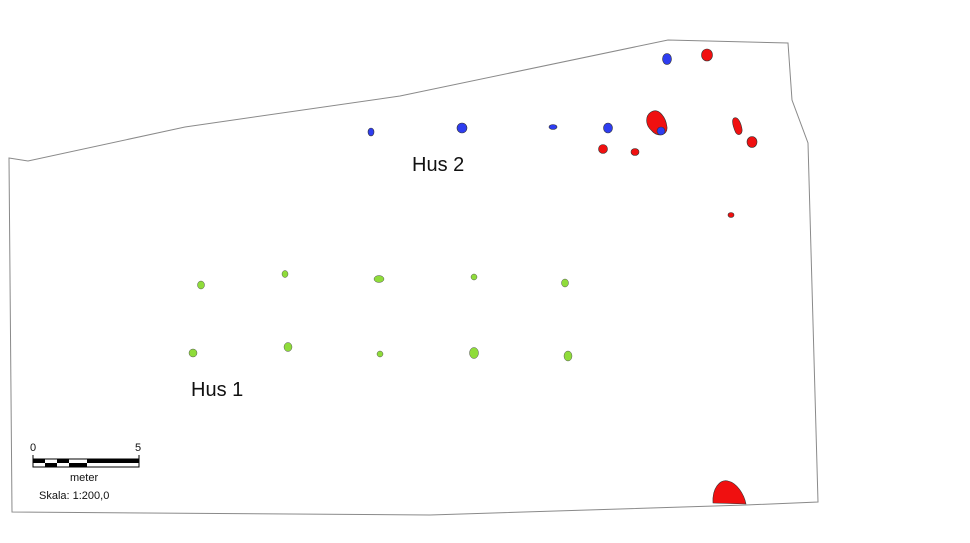  What do you see at coordinates (380, 316) in the screenshot?
I see `house-1-postholes` at bounding box center [380, 316].